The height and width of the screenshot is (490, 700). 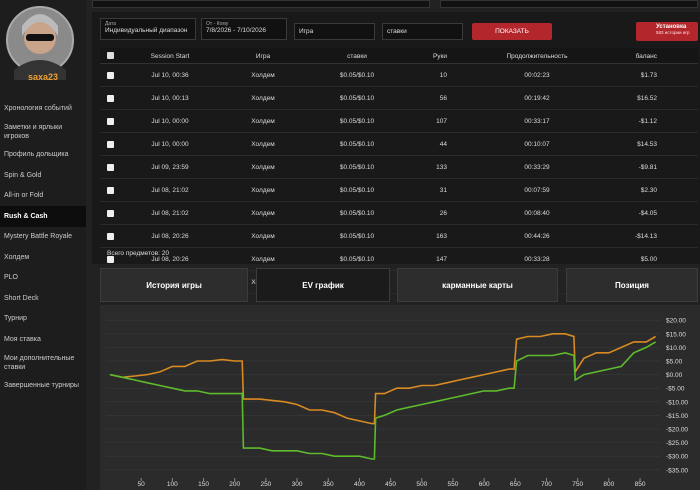 I want to click on menu-item: Spin & Gold, so click(x=23, y=175).